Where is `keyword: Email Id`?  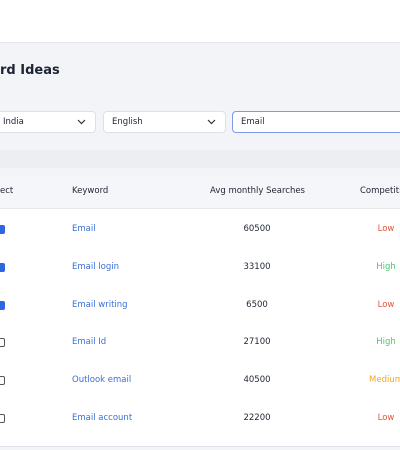 keyword: Email Id is located at coordinates (89, 342).